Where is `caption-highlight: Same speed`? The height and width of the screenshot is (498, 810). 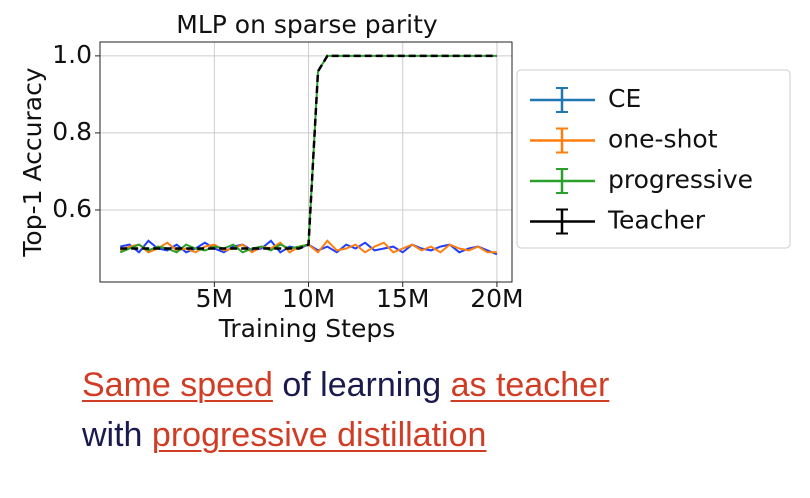
caption-highlight: Same speed is located at coordinates (177, 385).